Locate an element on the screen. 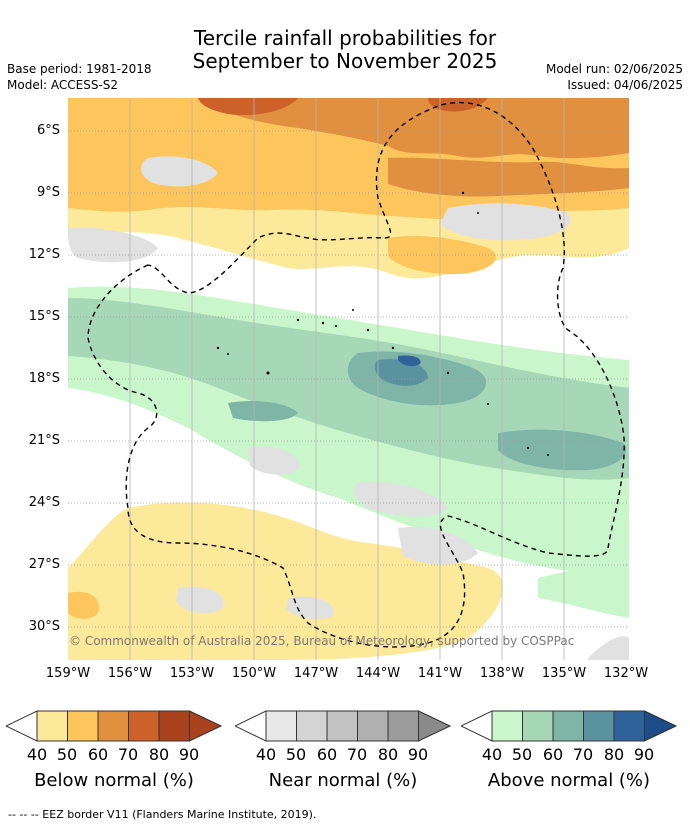 This screenshot has height=827, width=690. lat-label: 6°S is located at coordinates (48, 130).